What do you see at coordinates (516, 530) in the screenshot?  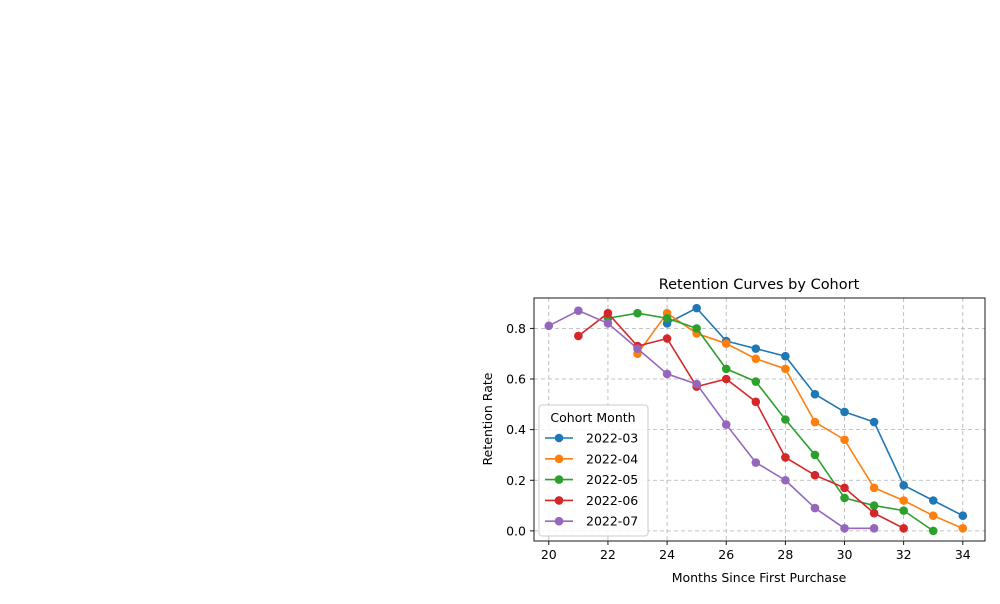 I see `y-tick-label: 0.0` at bounding box center [516, 530].